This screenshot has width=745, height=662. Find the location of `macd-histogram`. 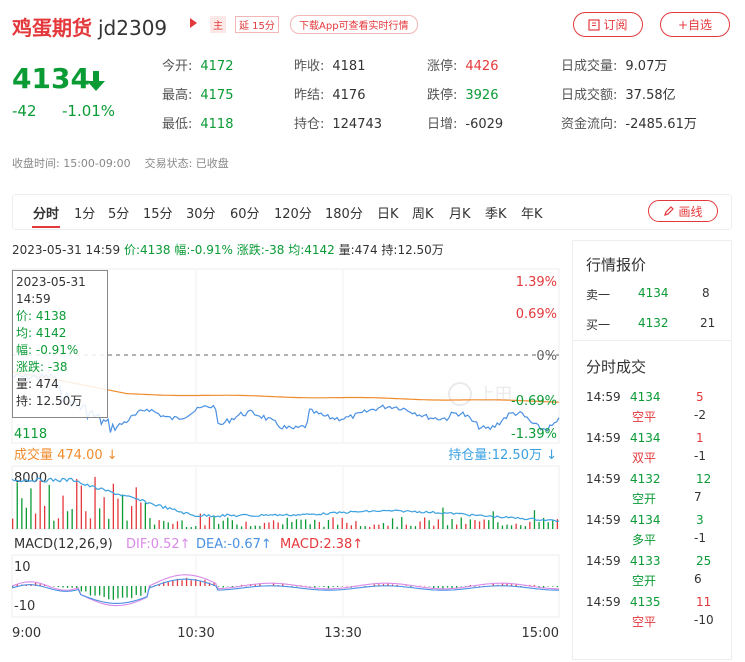

macd-histogram is located at coordinates (285, 588).